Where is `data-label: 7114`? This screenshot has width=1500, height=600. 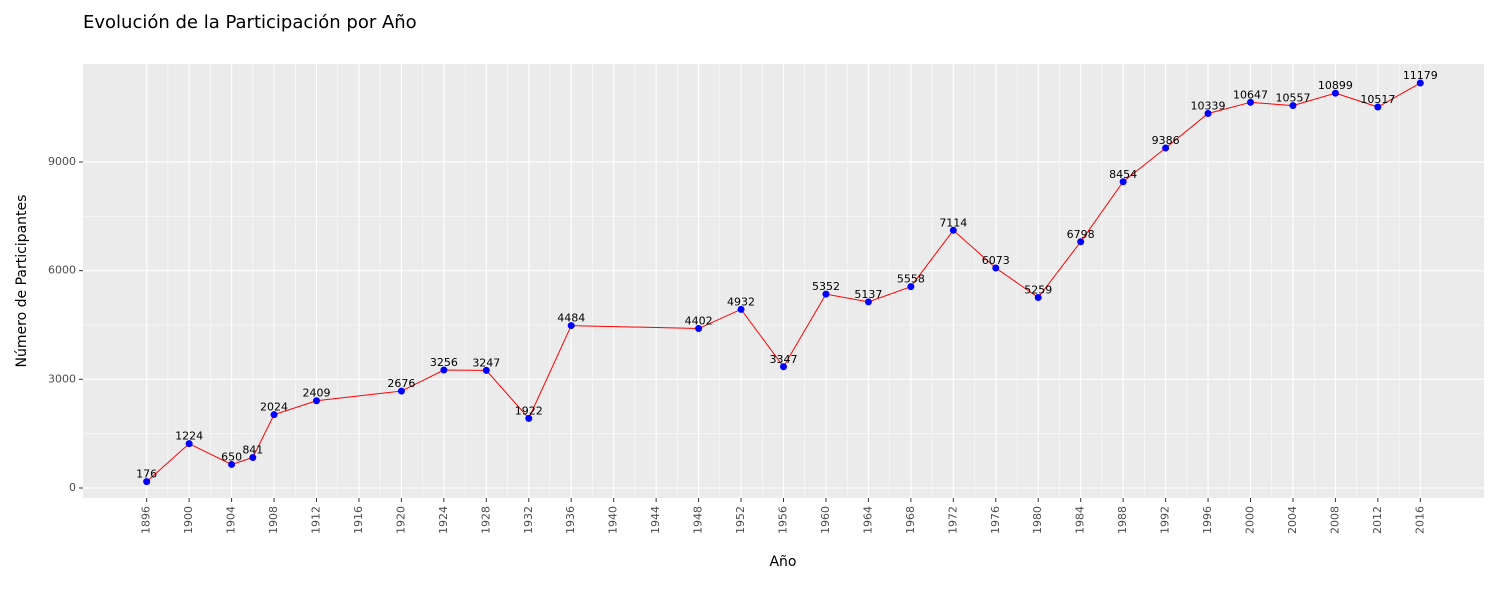
data-label: 7114 is located at coordinates (953, 222).